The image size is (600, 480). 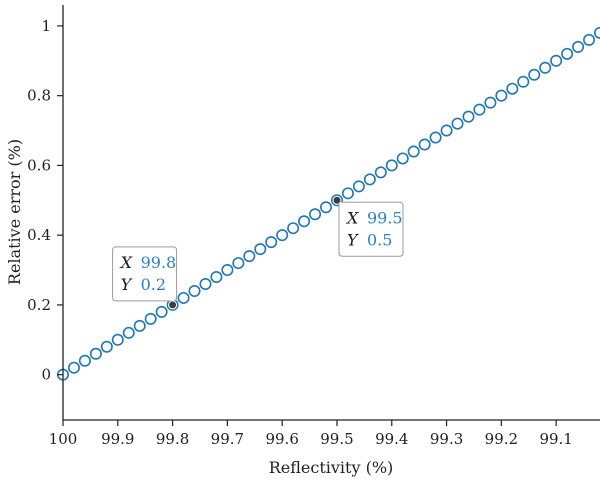 What do you see at coordinates (117, 439) in the screenshot?
I see `x-tick-label: 99.9` at bounding box center [117, 439].